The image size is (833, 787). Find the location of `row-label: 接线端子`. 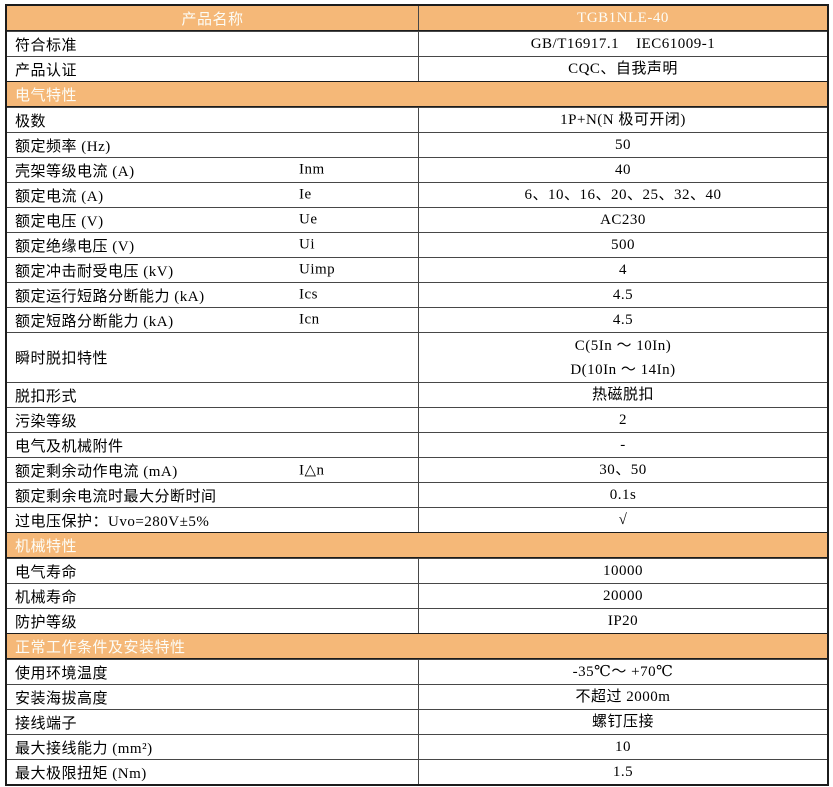

row-label: 接线端子 is located at coordinates (46, 723).